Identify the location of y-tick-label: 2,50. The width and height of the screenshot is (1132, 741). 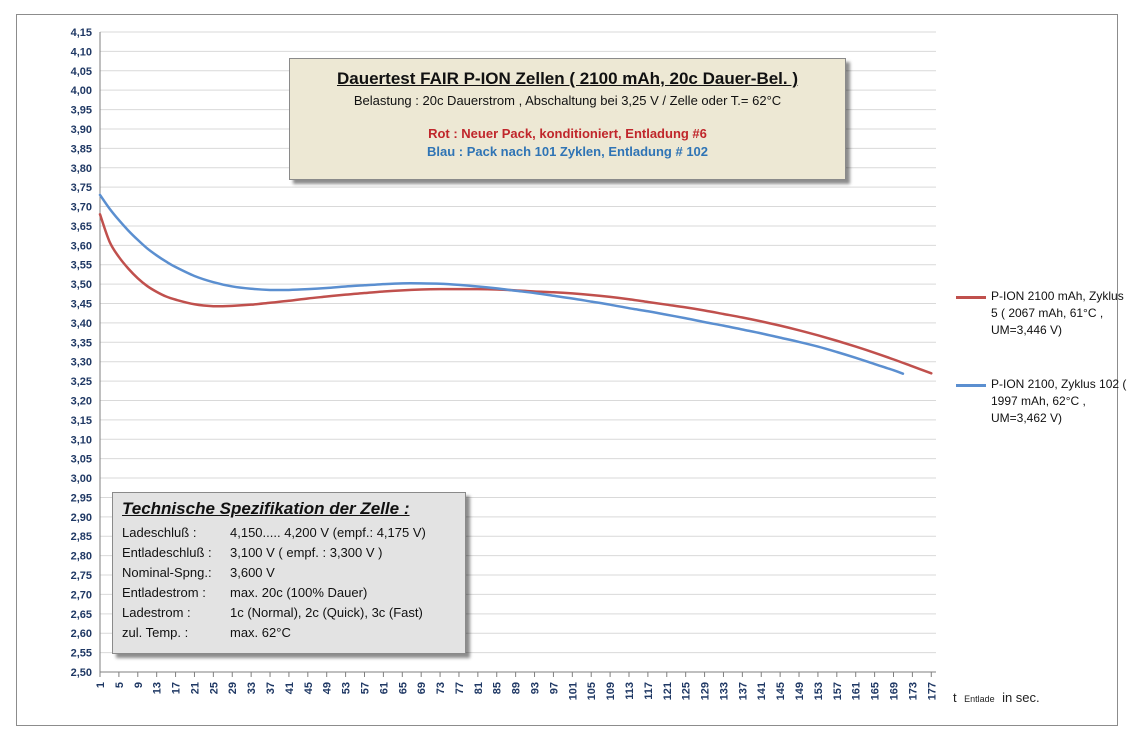
(81, 673).